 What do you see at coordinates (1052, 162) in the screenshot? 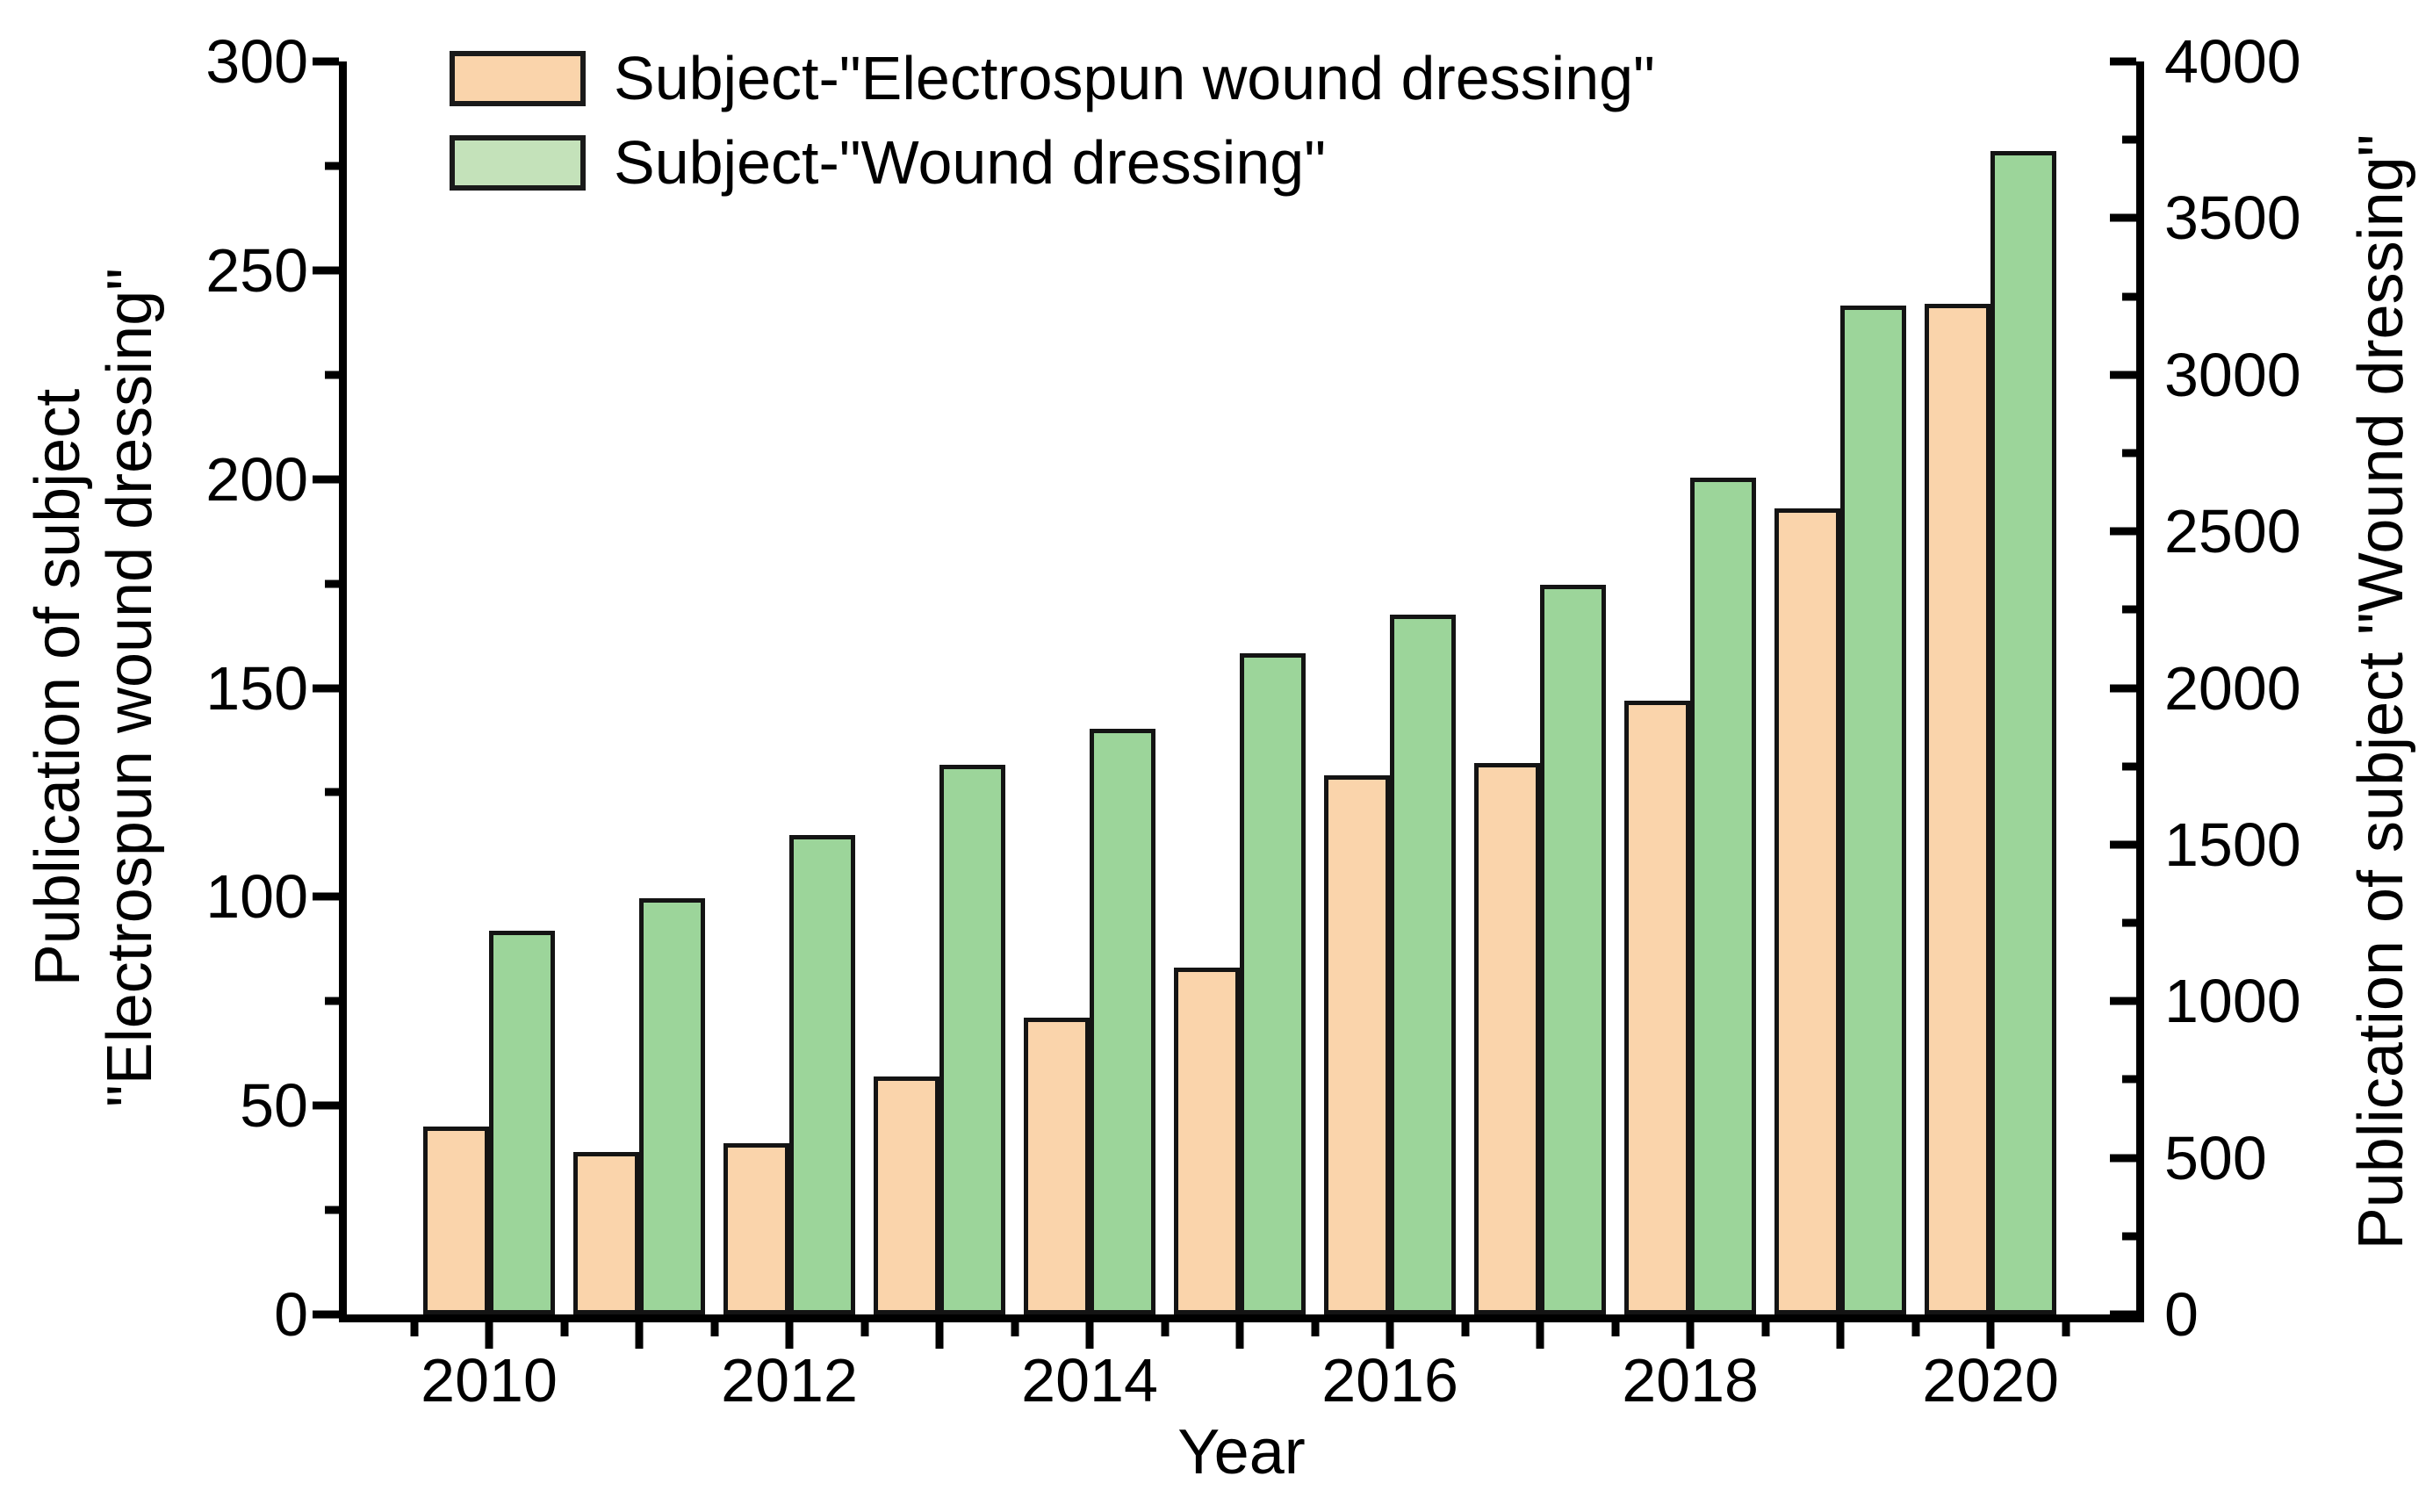
I see `legend-item-wound: Subject-"Wound dressing"` at bounding box center [1052, 162].